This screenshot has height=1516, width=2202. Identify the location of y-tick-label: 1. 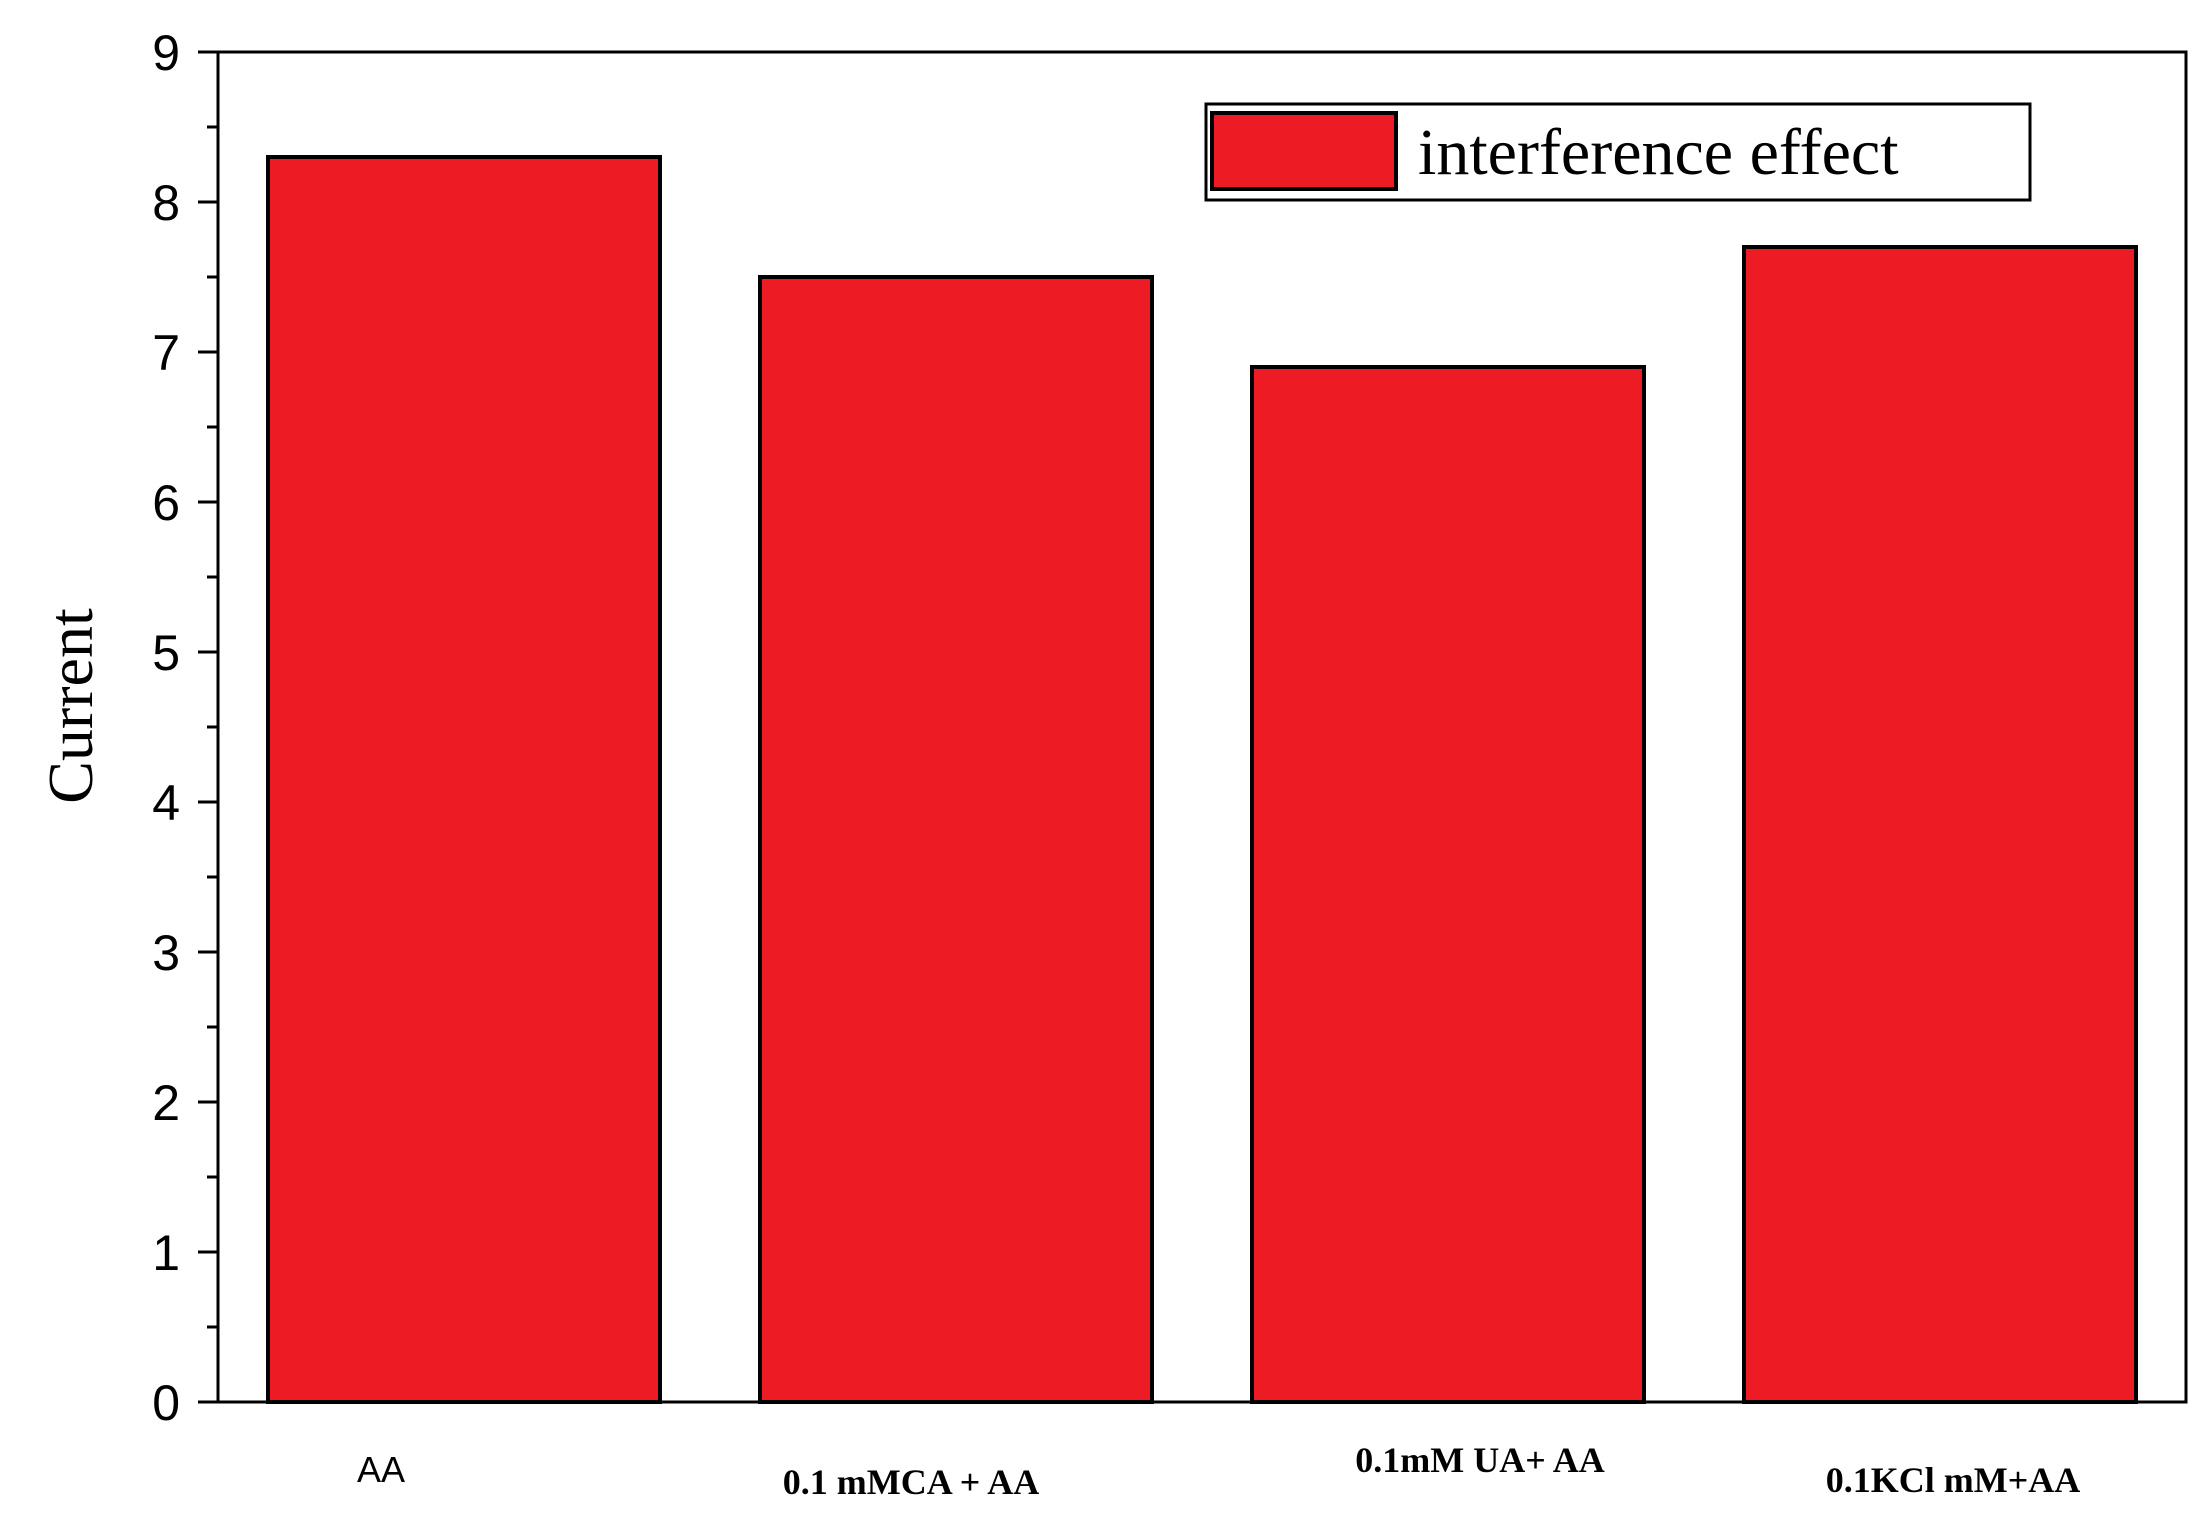
(166, 1253).